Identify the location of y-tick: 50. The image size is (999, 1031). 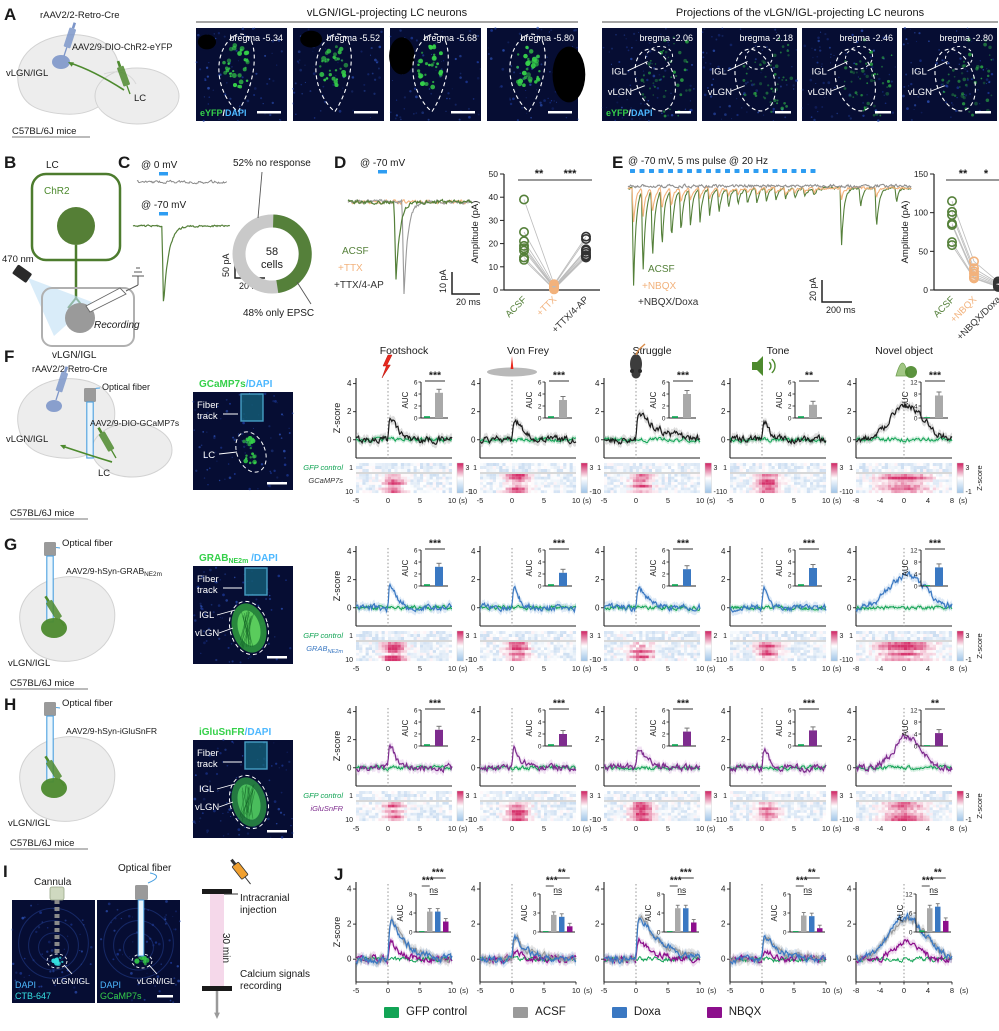
(924, 251).